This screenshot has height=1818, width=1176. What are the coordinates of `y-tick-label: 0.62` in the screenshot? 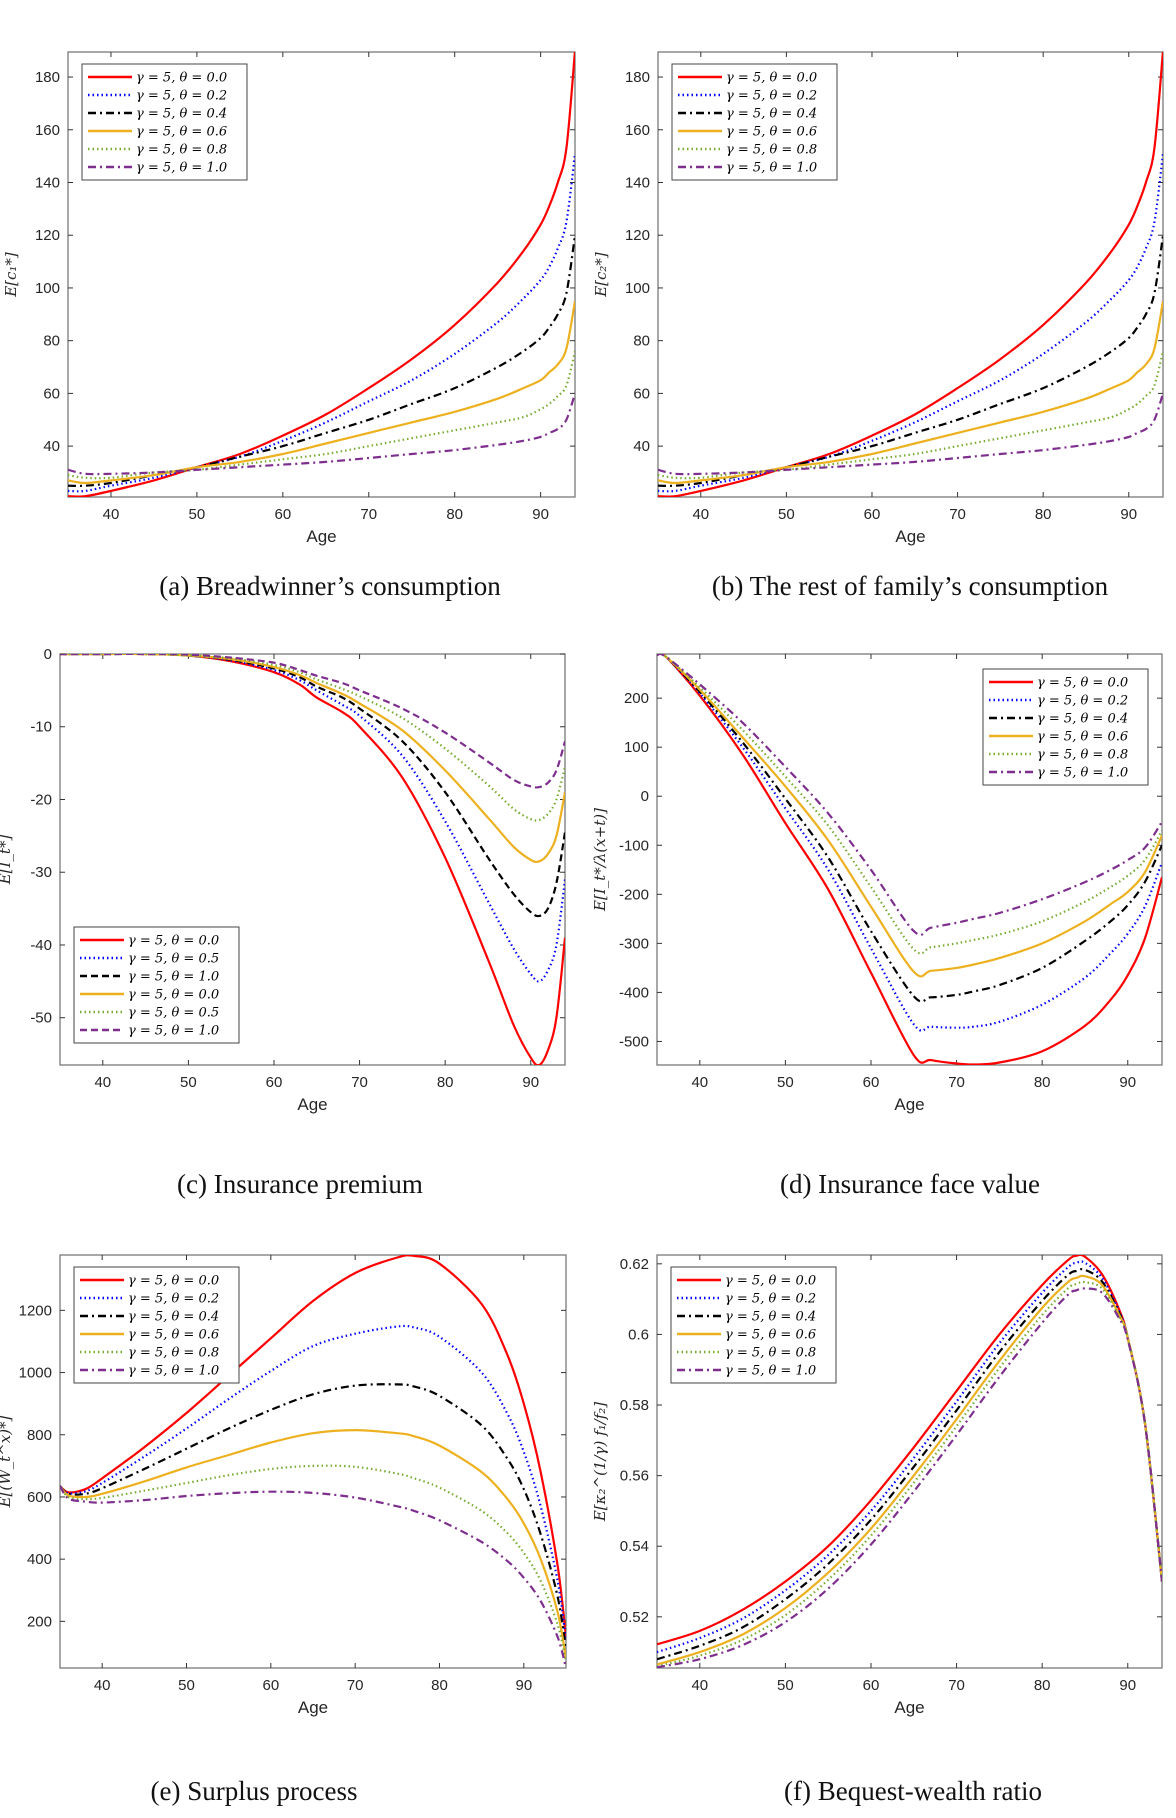 It's located at (634, 1264).